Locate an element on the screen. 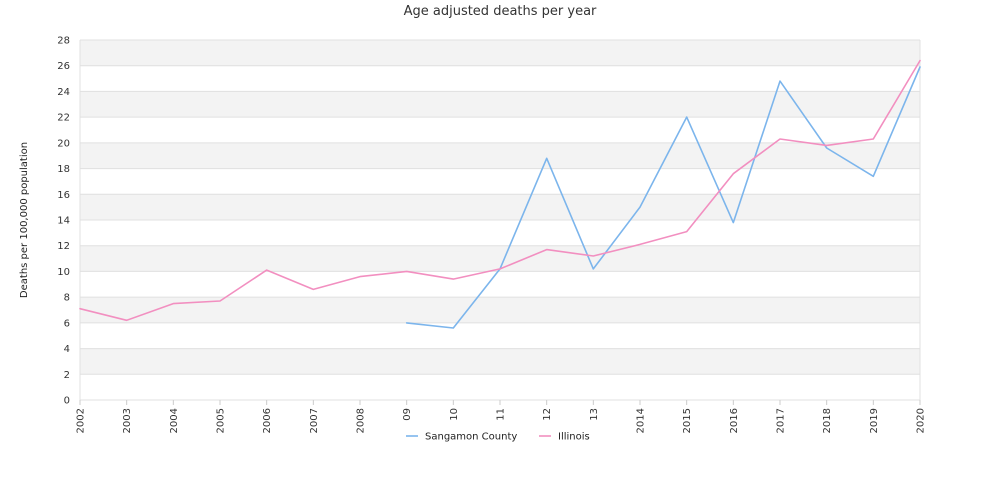 This screenshot has height=500, width=1000. x-tick-label: 2004 is located at coordinates (174, 420).